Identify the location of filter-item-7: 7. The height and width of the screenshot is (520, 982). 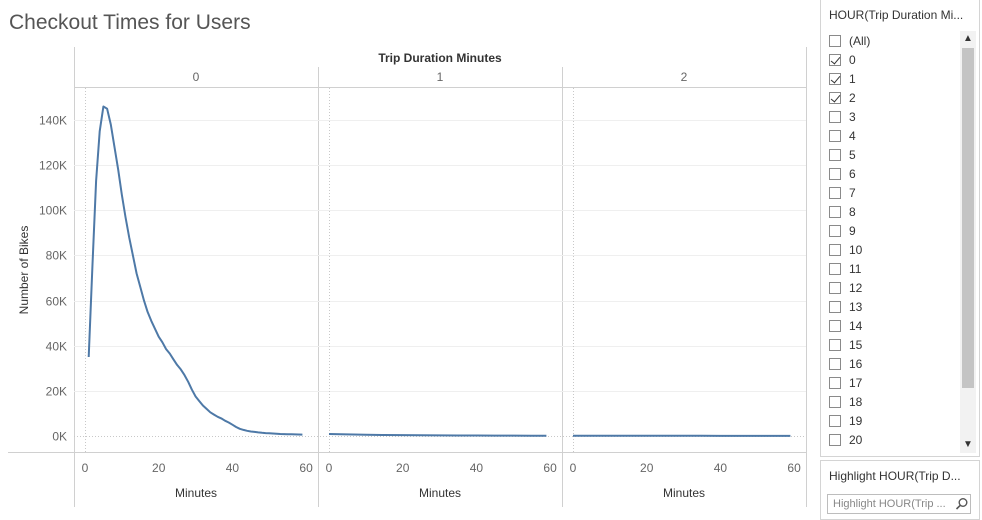
(894, 192).